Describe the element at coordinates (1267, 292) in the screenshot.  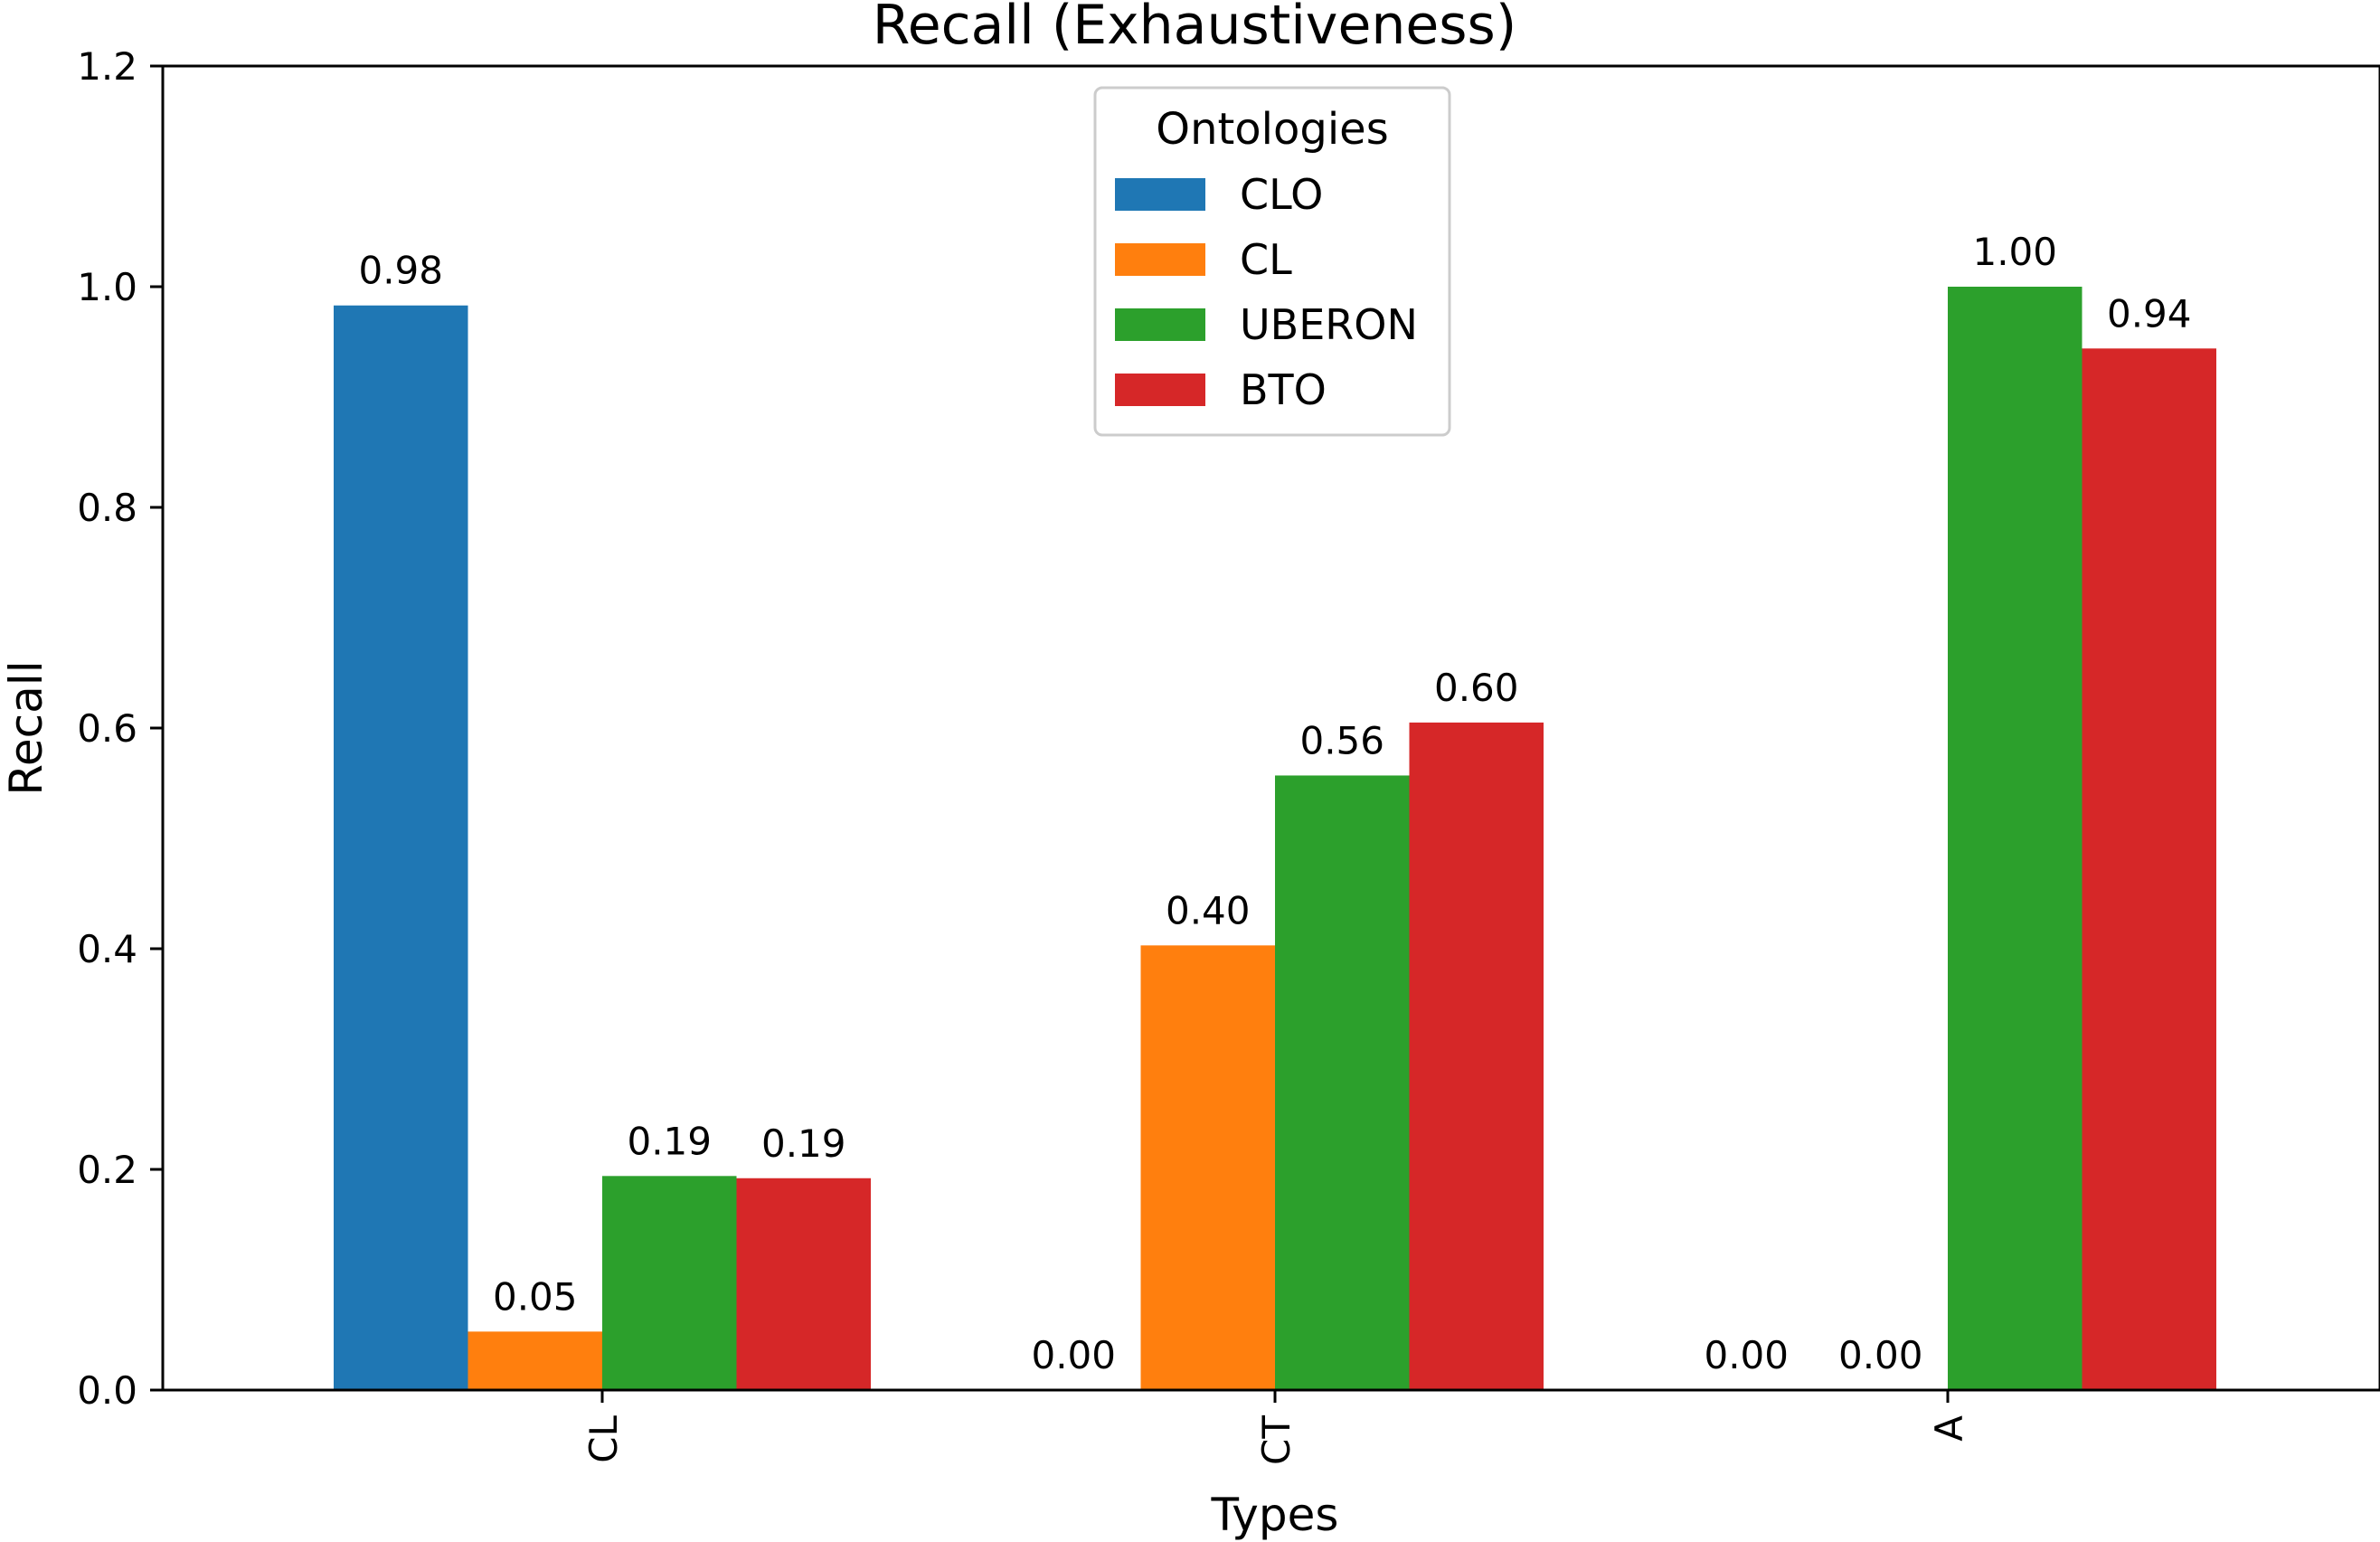
I see `legend-entries: CLO CL UBERON BTO` at that location.